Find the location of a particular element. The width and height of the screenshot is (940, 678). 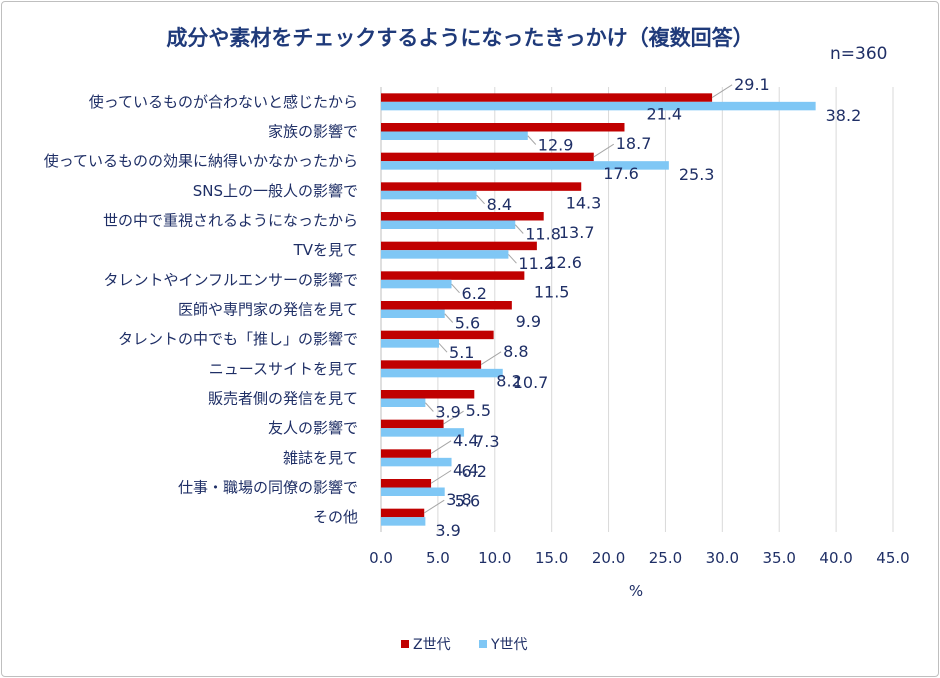

category-label: 使っているものの効果に納得いかなかったから is located at coordinates (201, 161).